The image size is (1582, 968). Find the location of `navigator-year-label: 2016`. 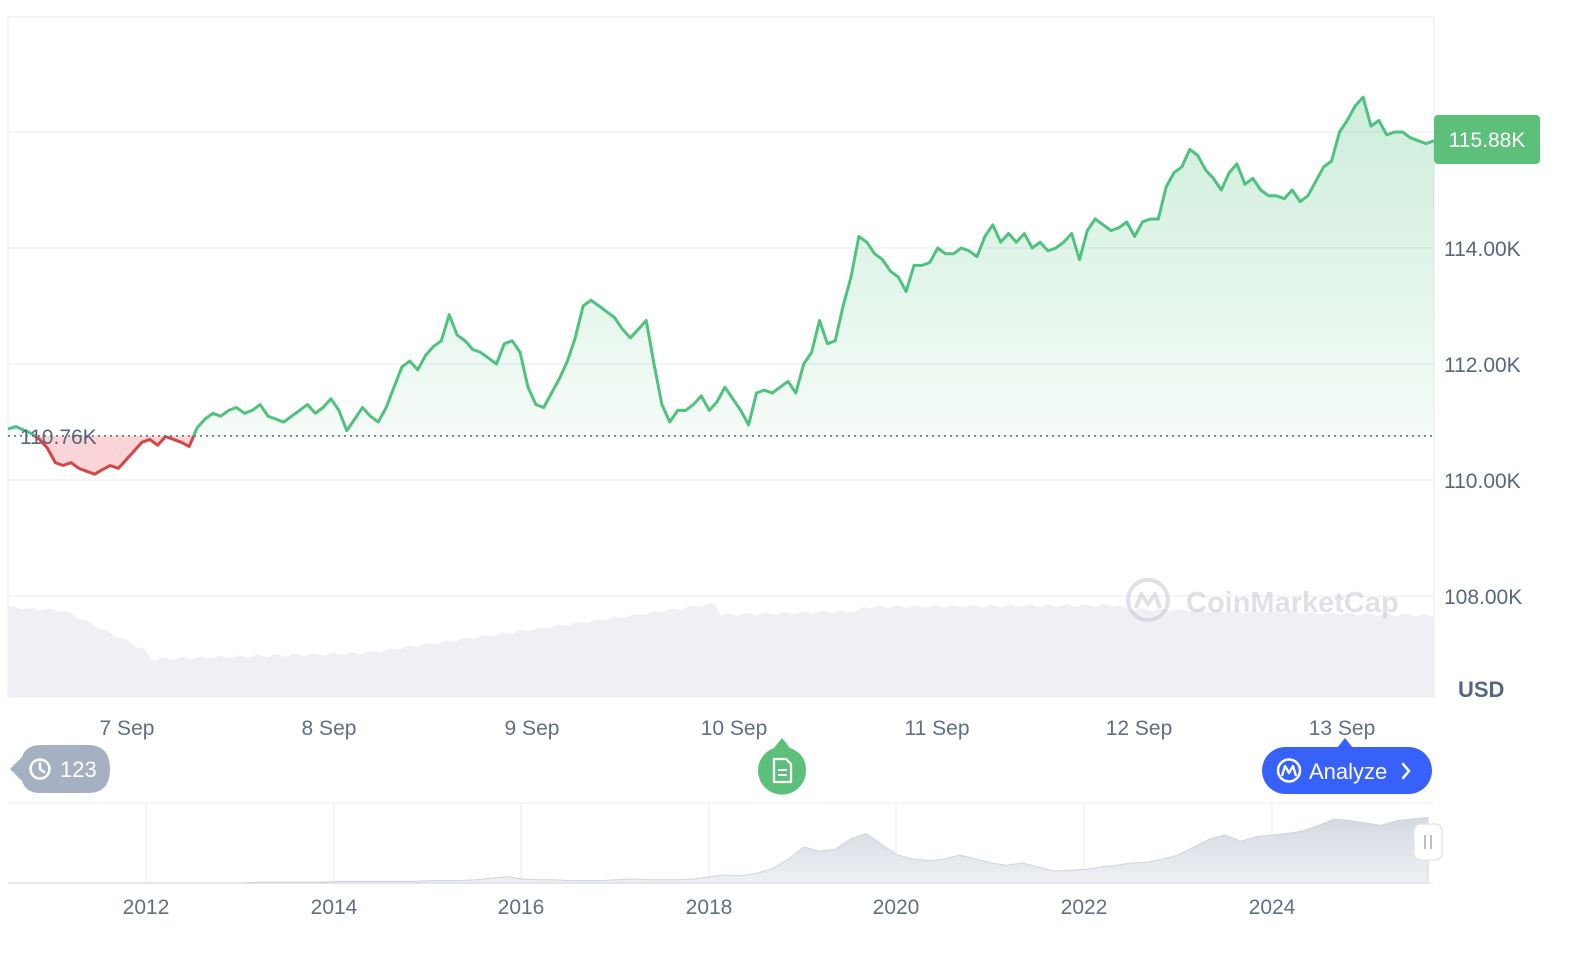

navigator-year-label: 2016 is located at coordinates (521, 907).